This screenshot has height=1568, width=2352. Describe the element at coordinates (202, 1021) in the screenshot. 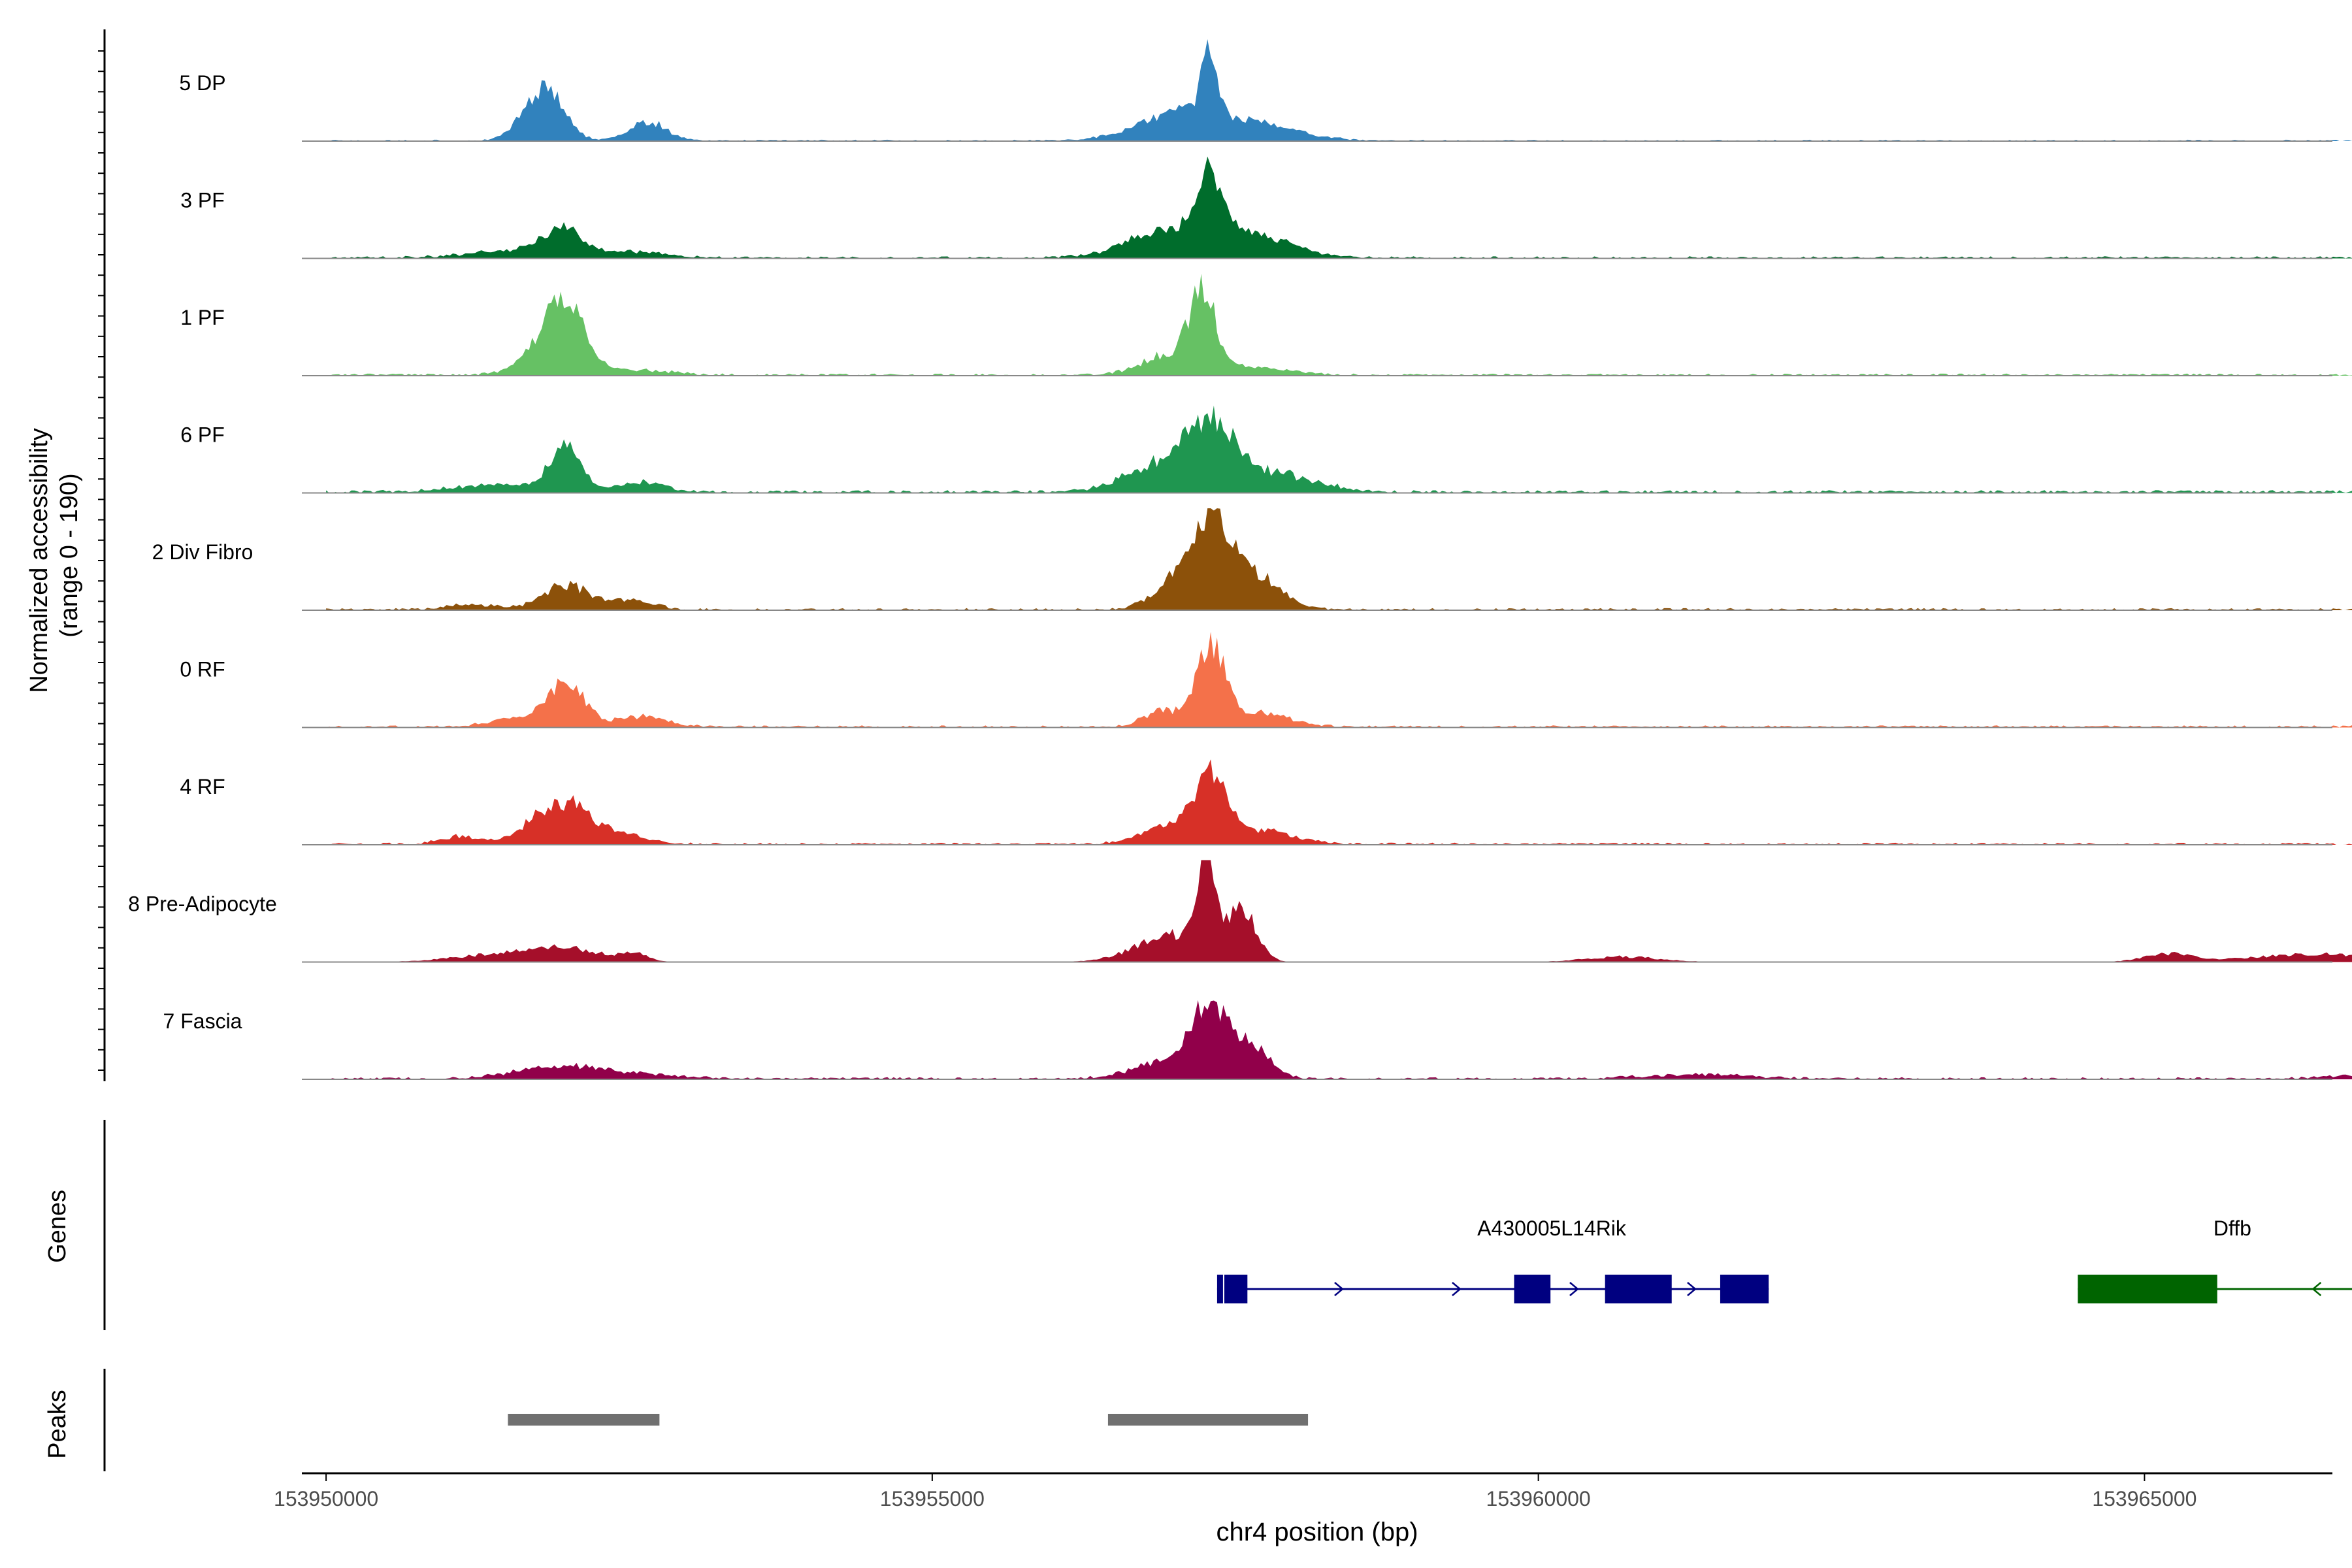

I see `track-label: 7 Fascia` at that location.